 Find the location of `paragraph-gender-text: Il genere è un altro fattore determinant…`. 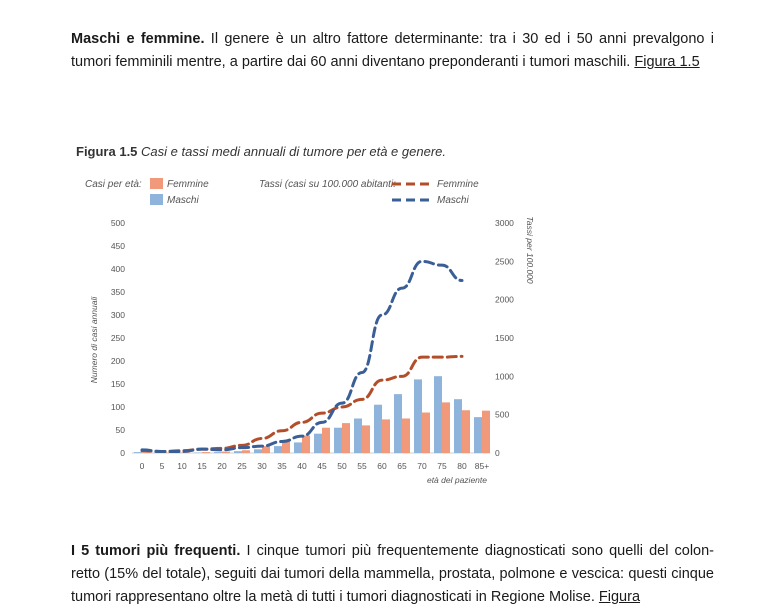

paragraph-gender-text: Il genere è un altro fattore determinant… is located at coordinates (392, 50).